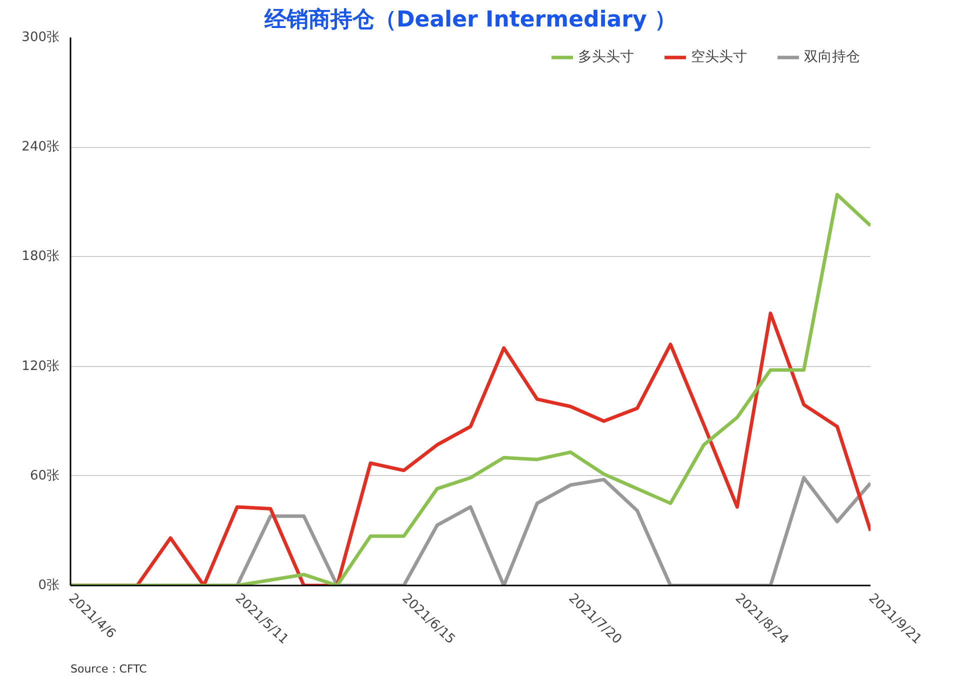 This screenshot has width=960, height=694. What do you see at coordinates (41, 37) in the screenshot?
I see `y-tick-label: 300张` at bounding box center [41, 37].